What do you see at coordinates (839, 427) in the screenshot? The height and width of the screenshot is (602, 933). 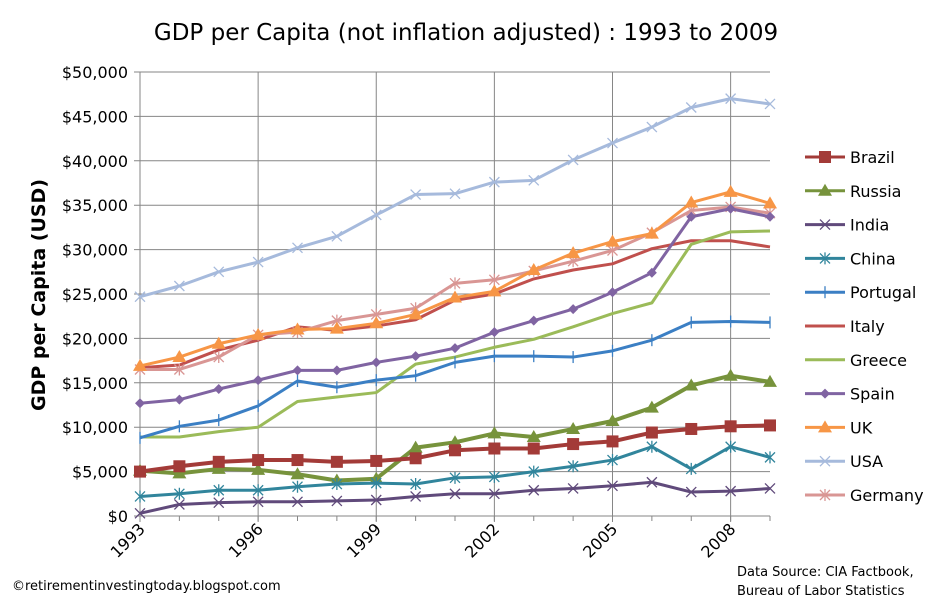 I see `legend-item-uk: UK` at bounding box center [839, 427].